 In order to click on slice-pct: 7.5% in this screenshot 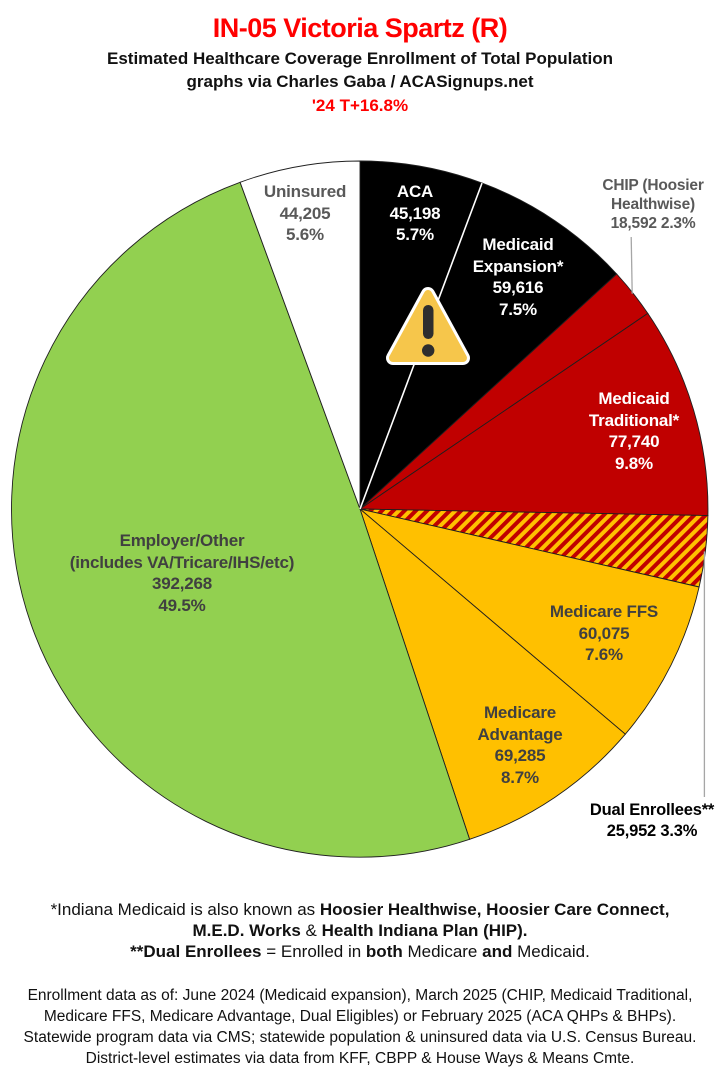, I will do `click(518, 309)`.